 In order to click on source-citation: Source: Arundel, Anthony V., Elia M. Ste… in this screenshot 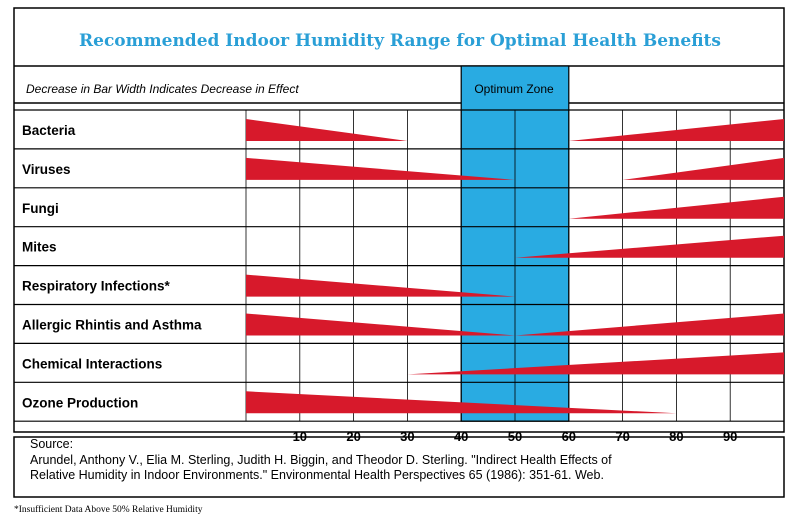, I will do `click(400, 460)`.